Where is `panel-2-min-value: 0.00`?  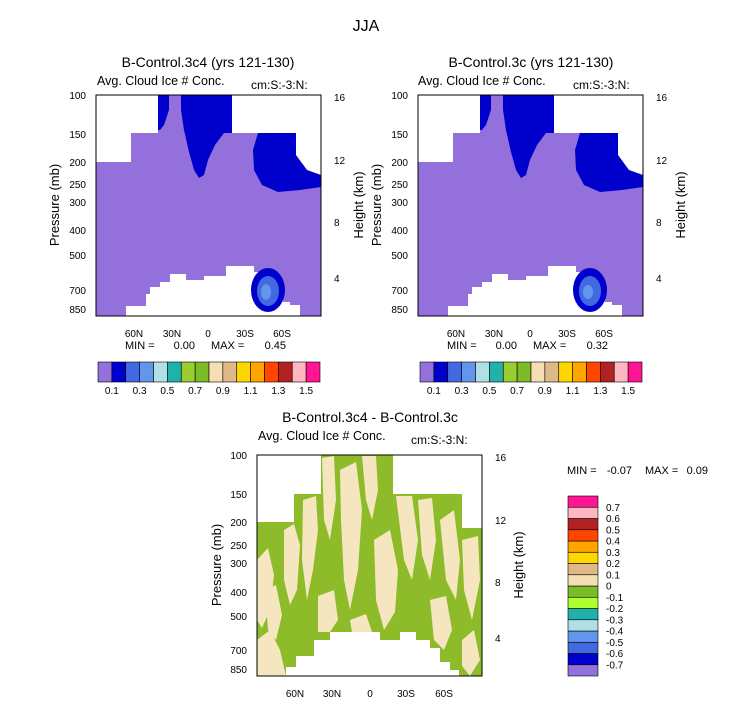 panel-2-min-value: 0.00 is located at coordinates (506, 346).